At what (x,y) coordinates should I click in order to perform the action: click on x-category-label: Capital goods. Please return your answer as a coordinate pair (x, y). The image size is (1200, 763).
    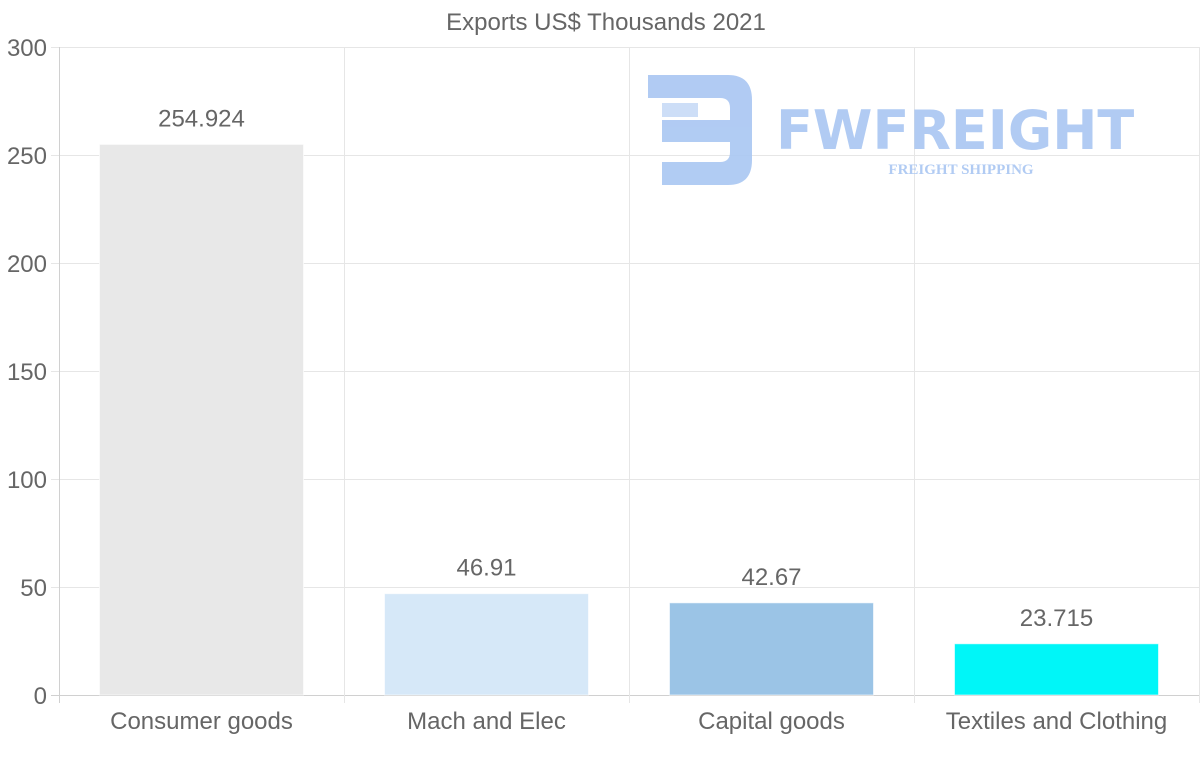
    Looking at the image, I should click on (771, 721).